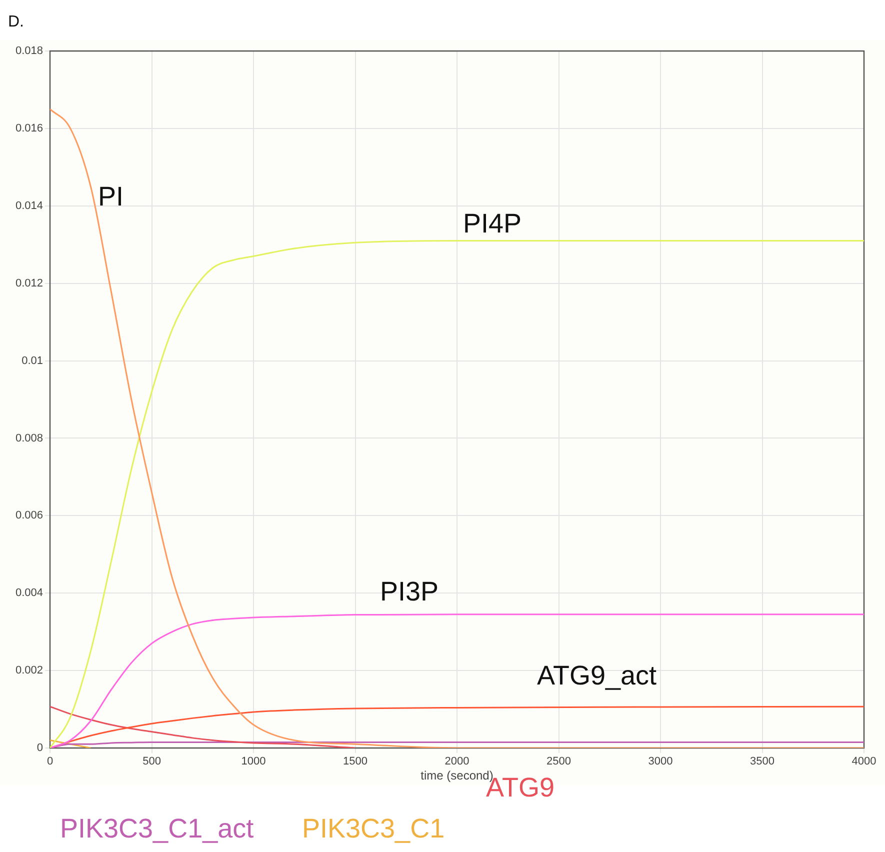 The height and width of the screenshot is (852, 885). I want to click on x-tick-label: 1000, so click(253, 762).